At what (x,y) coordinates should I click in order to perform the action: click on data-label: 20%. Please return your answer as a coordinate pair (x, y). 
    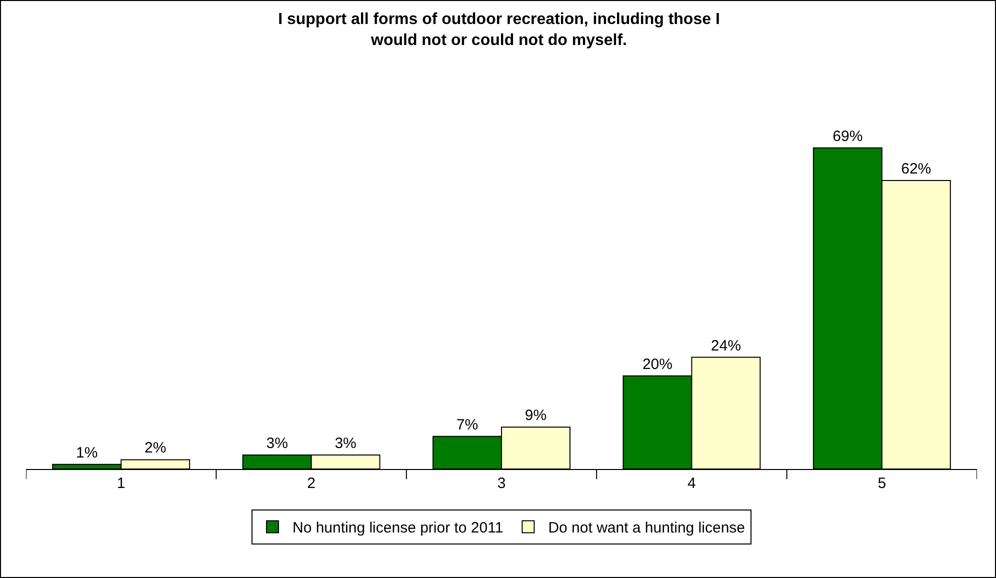
    Looking at the image, I should click on (657, 364).